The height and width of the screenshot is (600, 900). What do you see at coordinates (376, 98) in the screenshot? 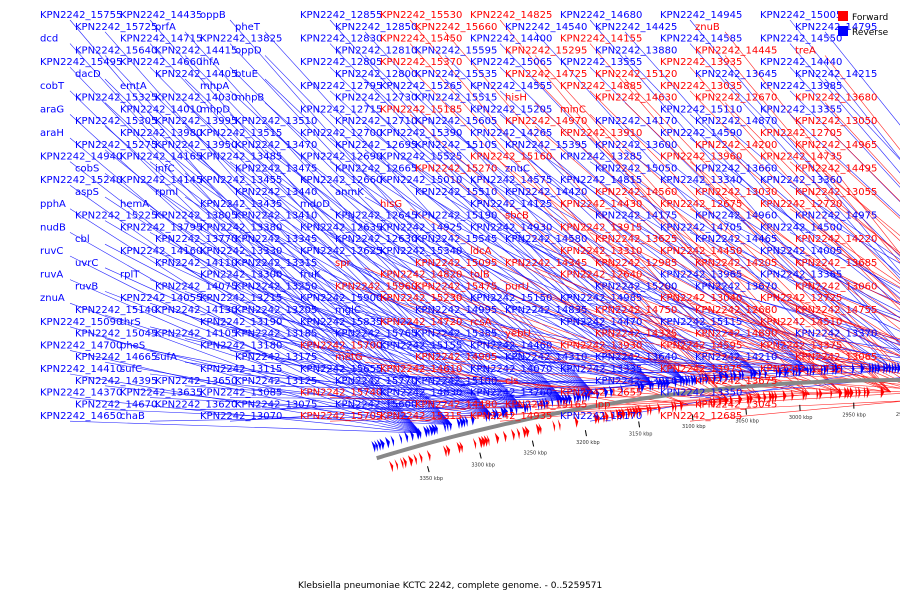
I see `gene-label: KPN2242_12730` at bounding box center [376, 98].